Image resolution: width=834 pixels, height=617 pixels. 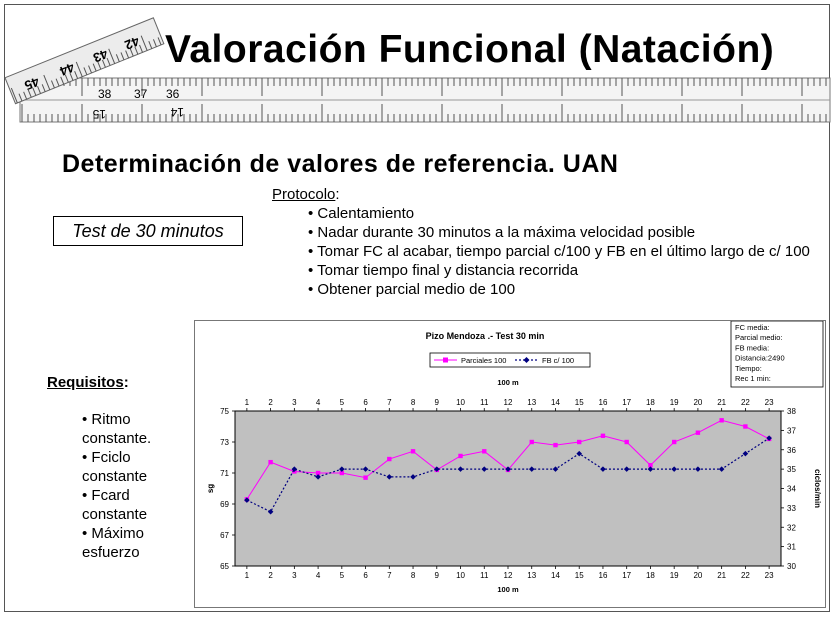 What do you see at coordinates (294, 575) in the screenshot?
I see `x-tick-label: 3` at bounding box center [294, 575].